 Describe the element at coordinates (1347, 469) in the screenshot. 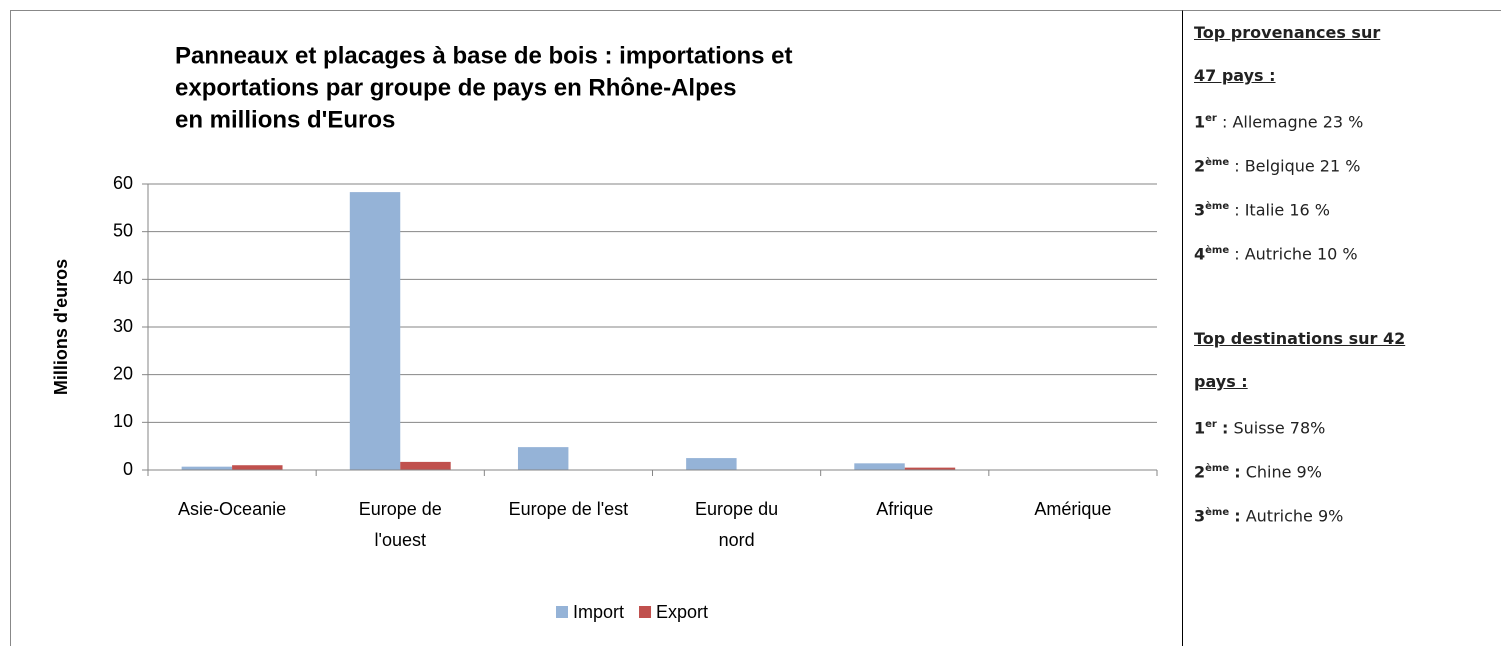

I see `rank-item: 2ème : Chine 9%` at that location.